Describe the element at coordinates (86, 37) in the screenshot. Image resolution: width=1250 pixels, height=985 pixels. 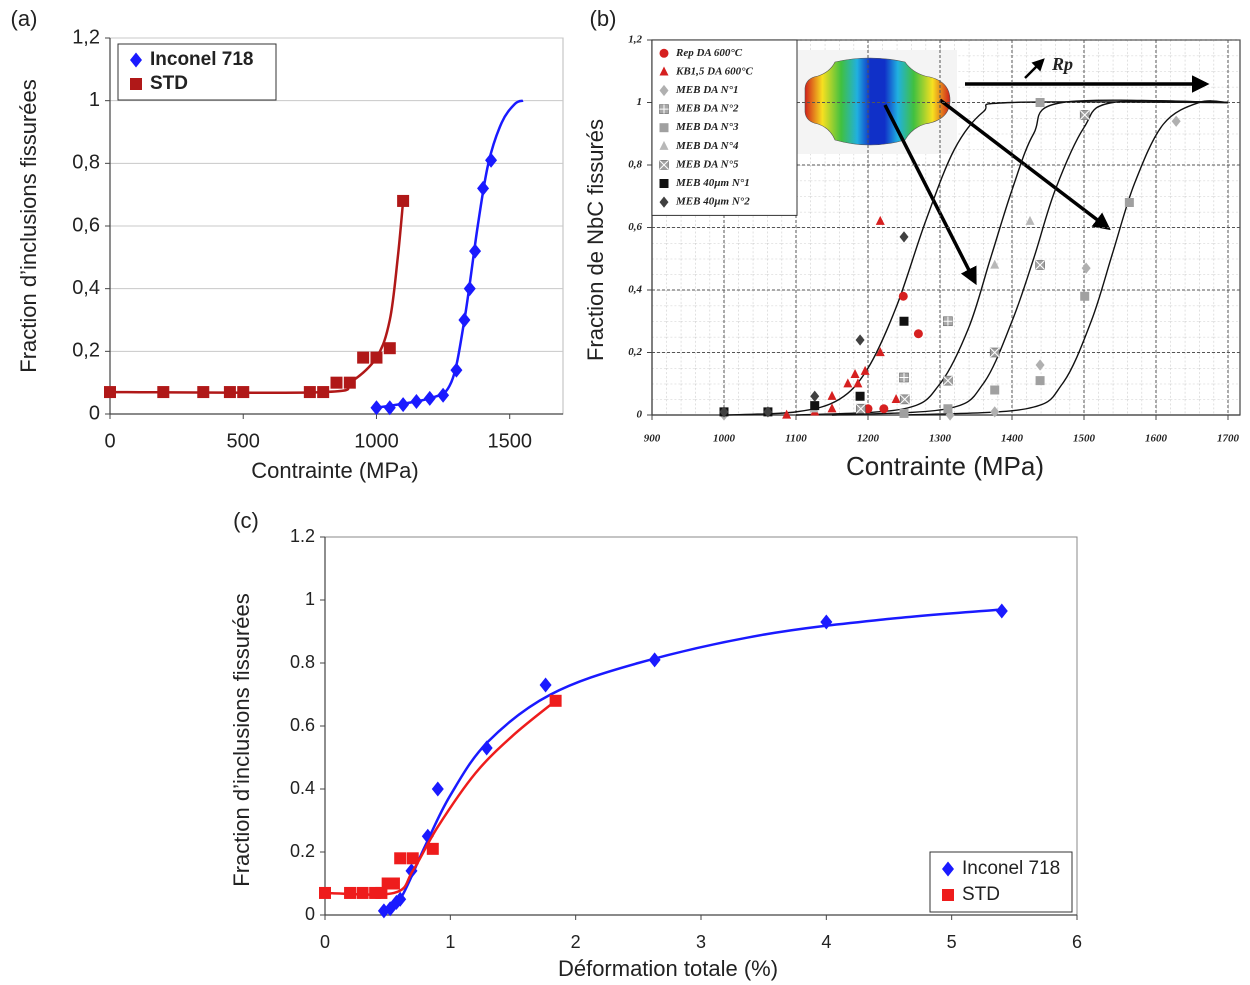
I see `y-tick-label: 1,2` at that location.